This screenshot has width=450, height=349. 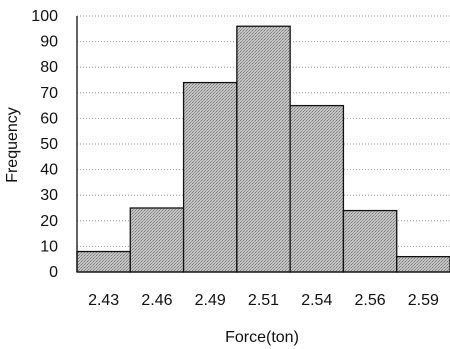 I want to click on y-tick-label: 20, so click(x=49, y=221).